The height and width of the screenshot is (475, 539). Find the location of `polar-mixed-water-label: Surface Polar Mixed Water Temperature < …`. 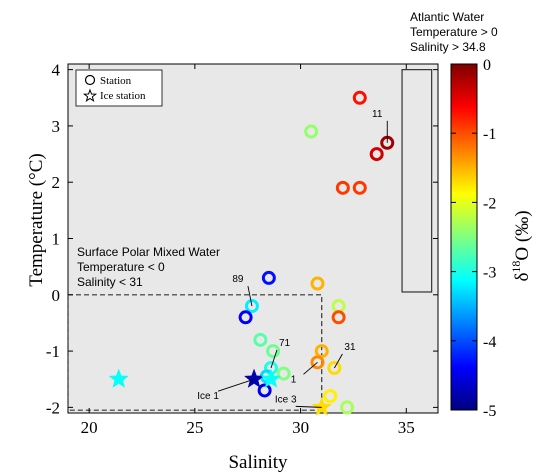

polar-mixed-water-label: Surface Polar Mixed Water Temperature < … is located at coordinates (148, 267).